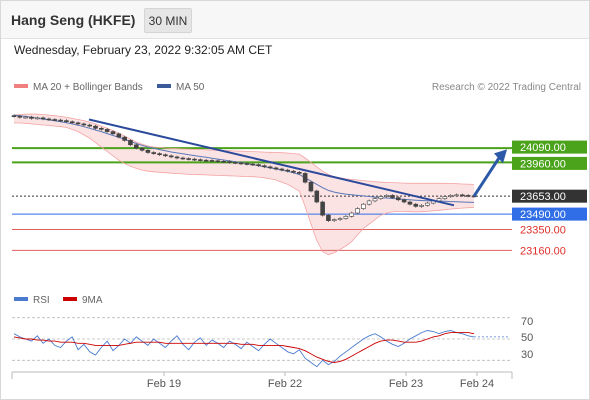  I want to click on level-label-3: 23490.00, so click(543, 215).